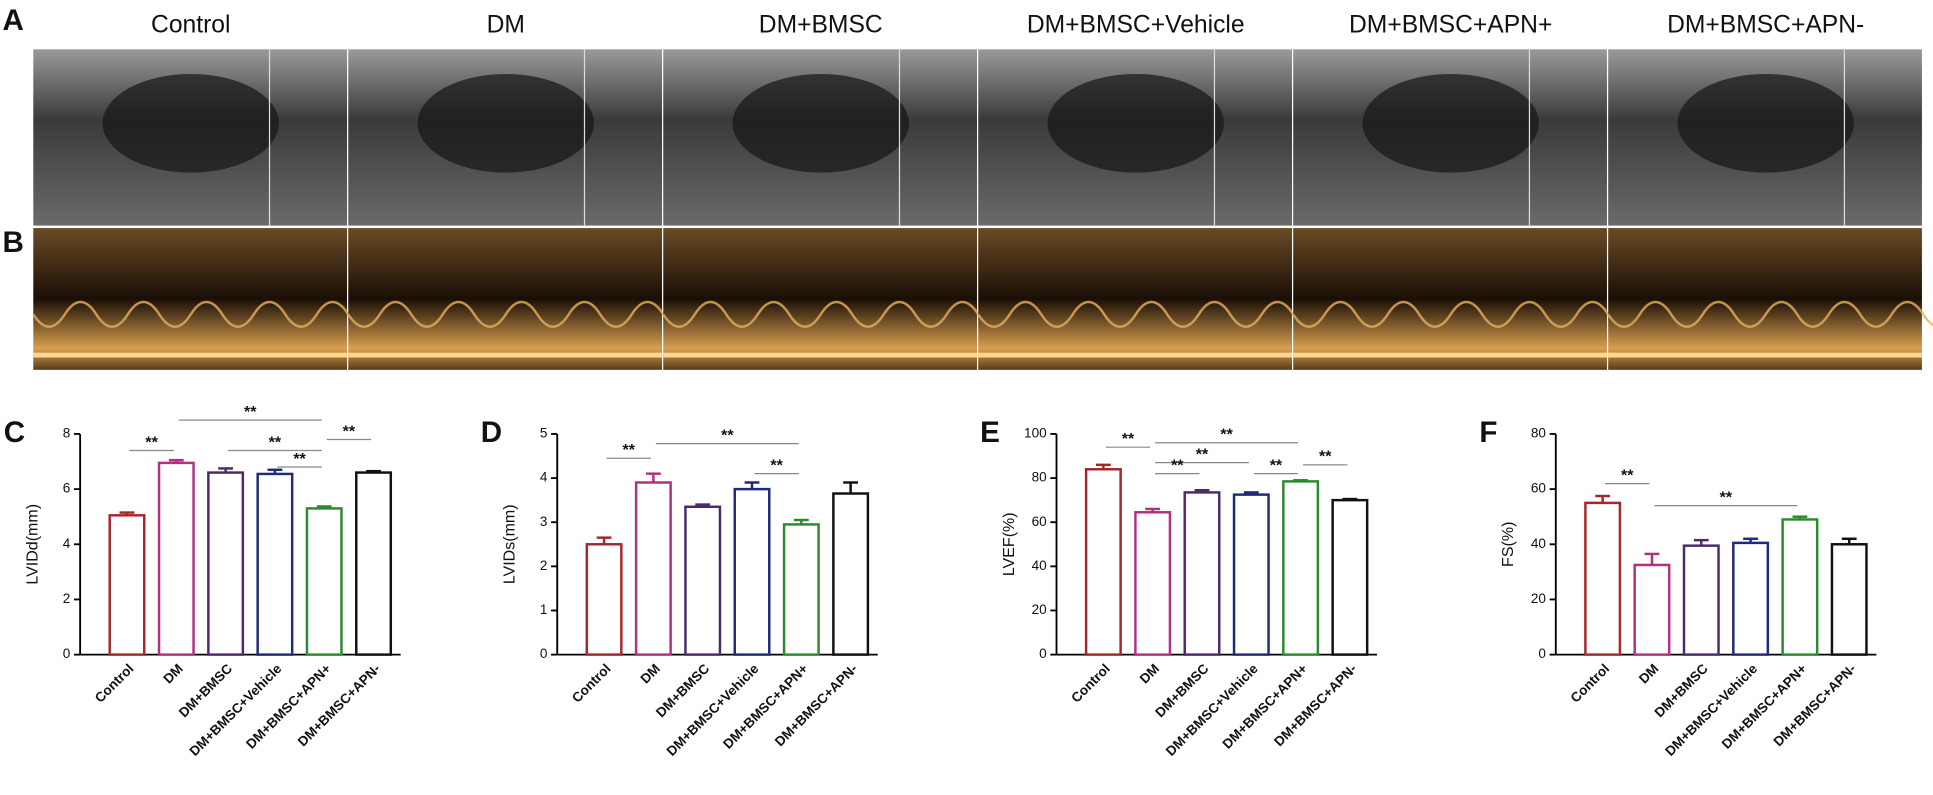  What do you see at coordinates (12, 242) in the screenshot?
I see `panel-label: B` at bounding box center [12, 242].